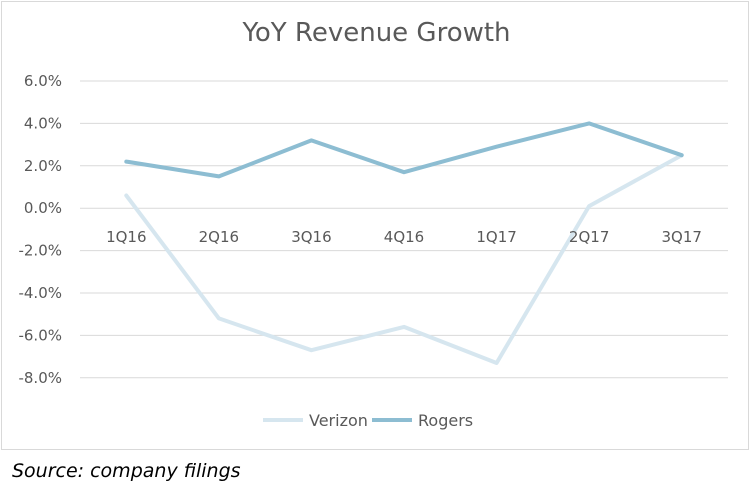 The width and height of the screenshot is (753, 495). What do you see at coordinates (338, 420) in the screenshot?
I see `legend-label-verizon: Verizon` at bounding box center [338, 420].